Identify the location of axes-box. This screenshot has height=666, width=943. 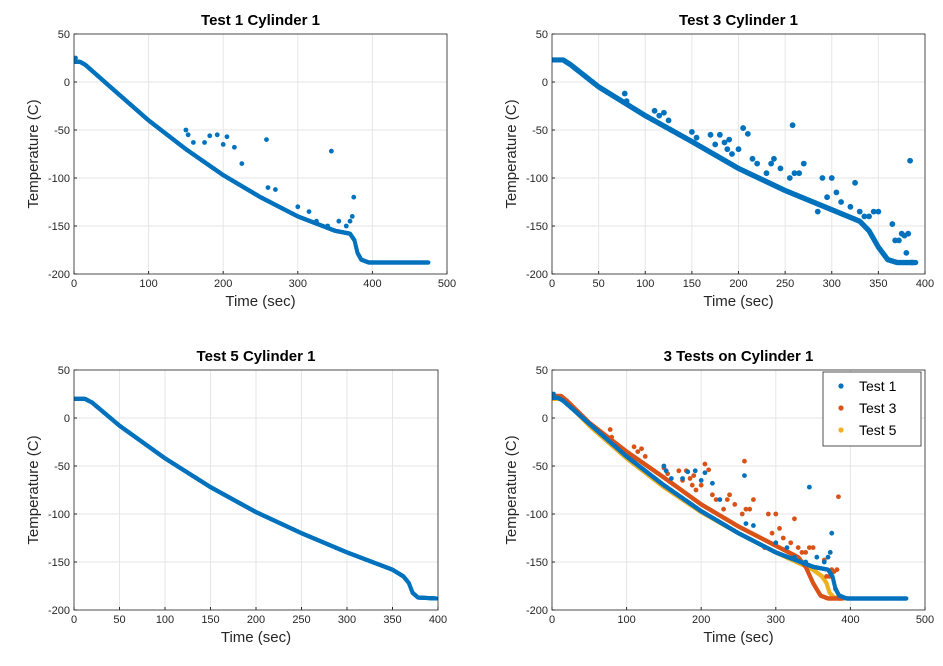
(260, 154).